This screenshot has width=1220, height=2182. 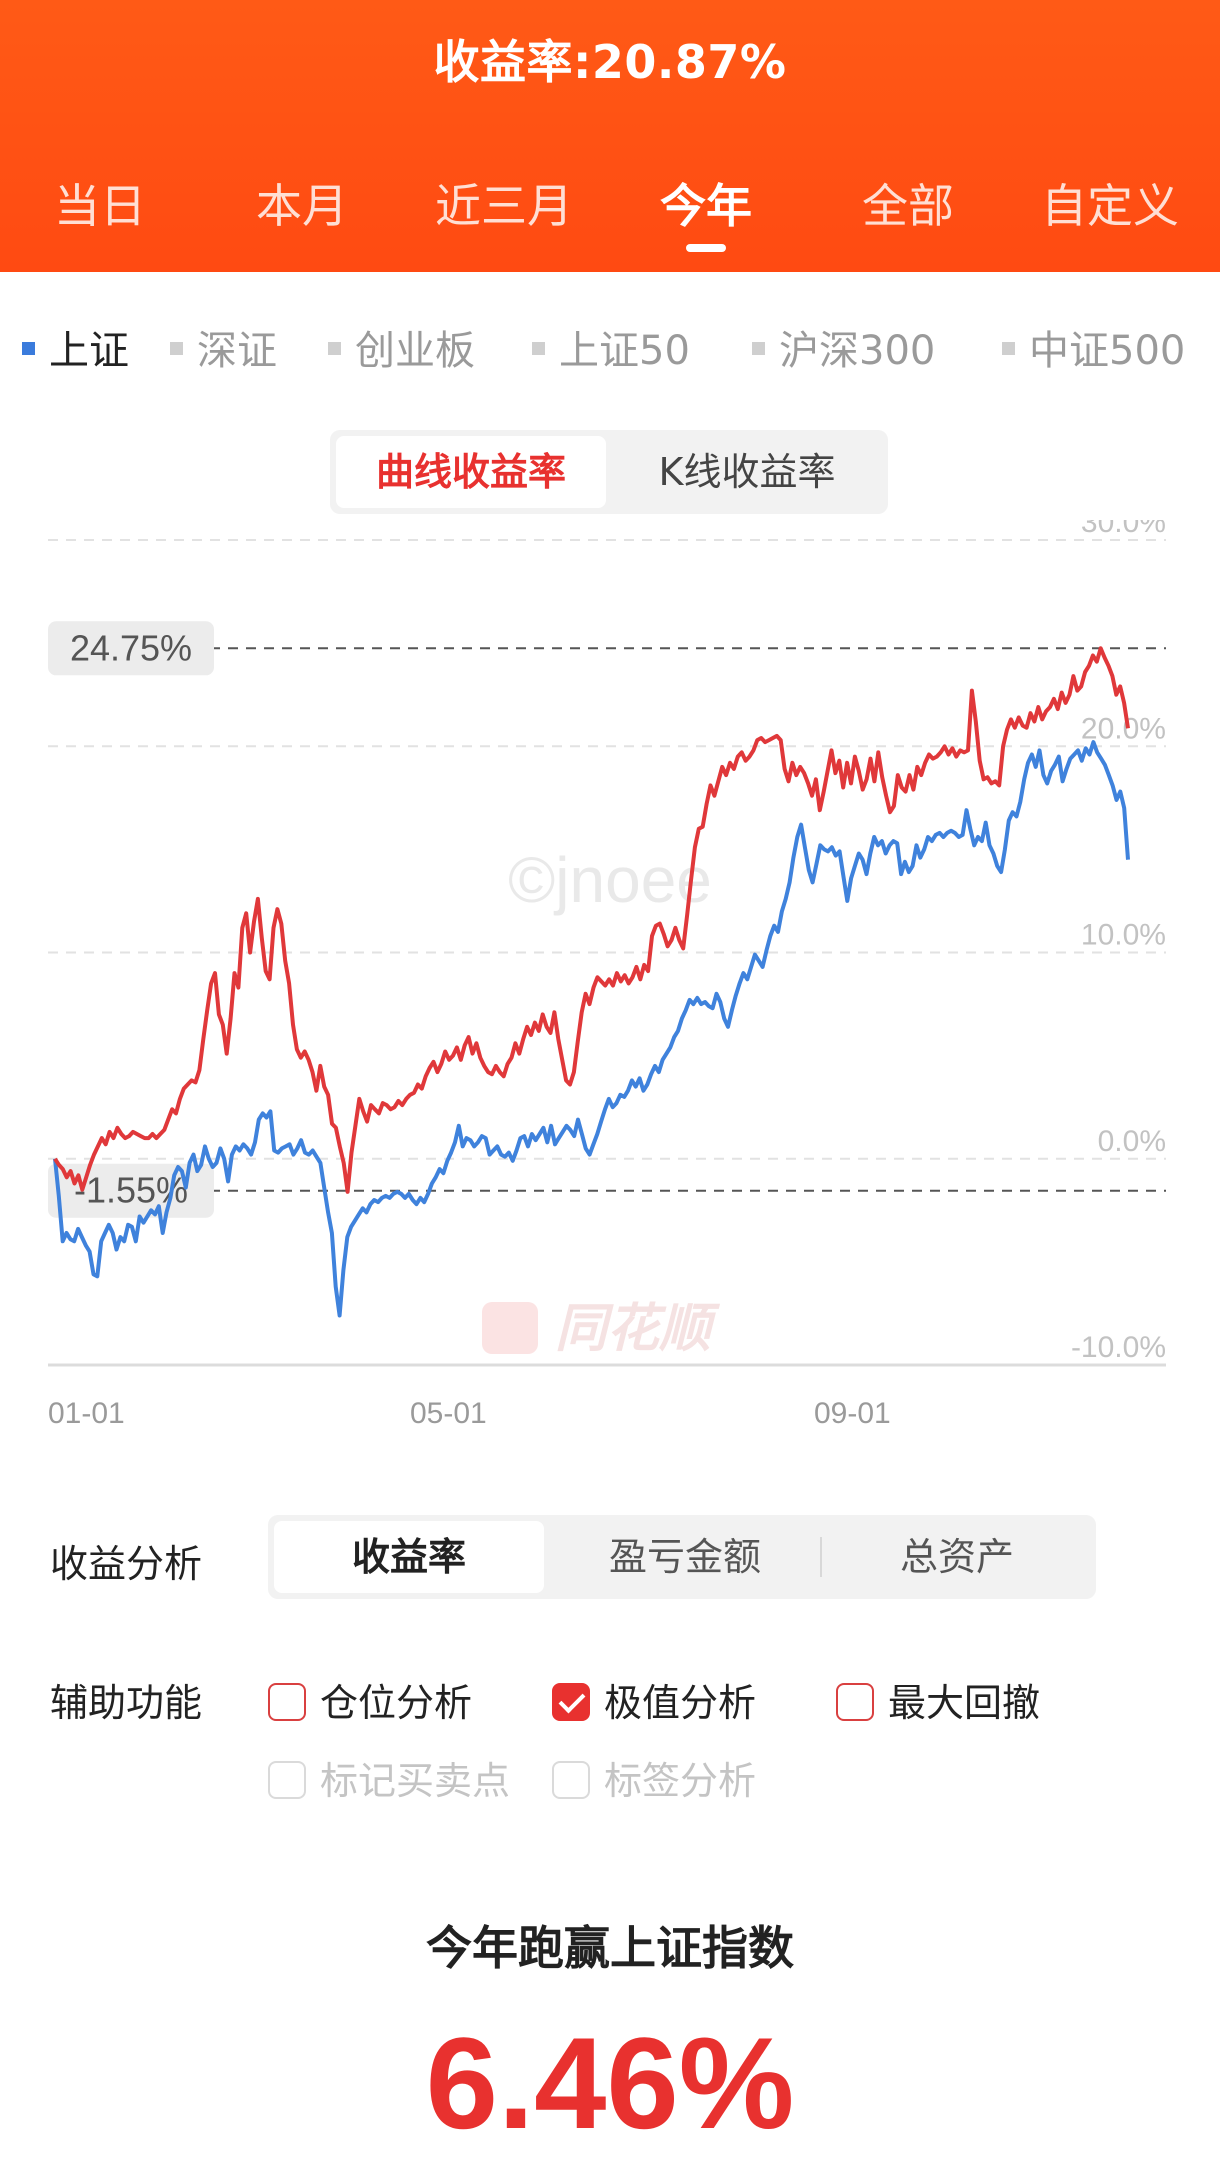 I want to click on tab-today: 当日, so click(x=100, y=206).